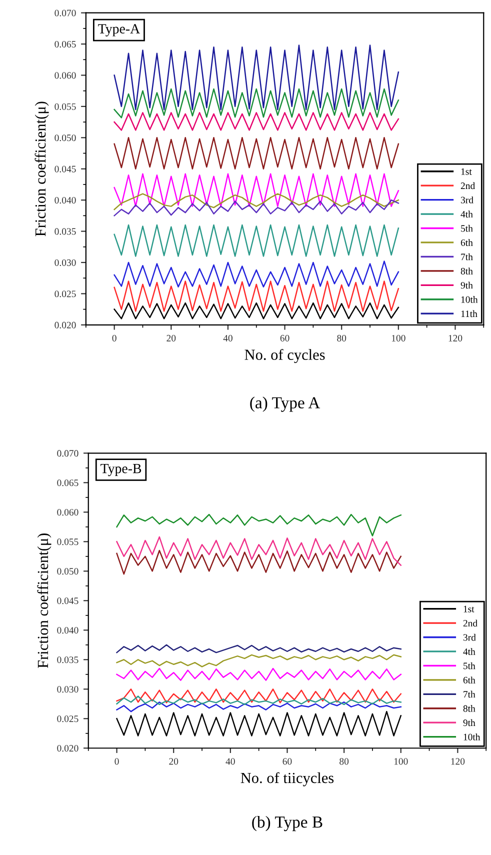 The height and width of the screenshot is (855, 491). Describe the element at coordinates (287, 779) in the screenshot. I see `x-axis-title: No. of tiicycles` at that location.